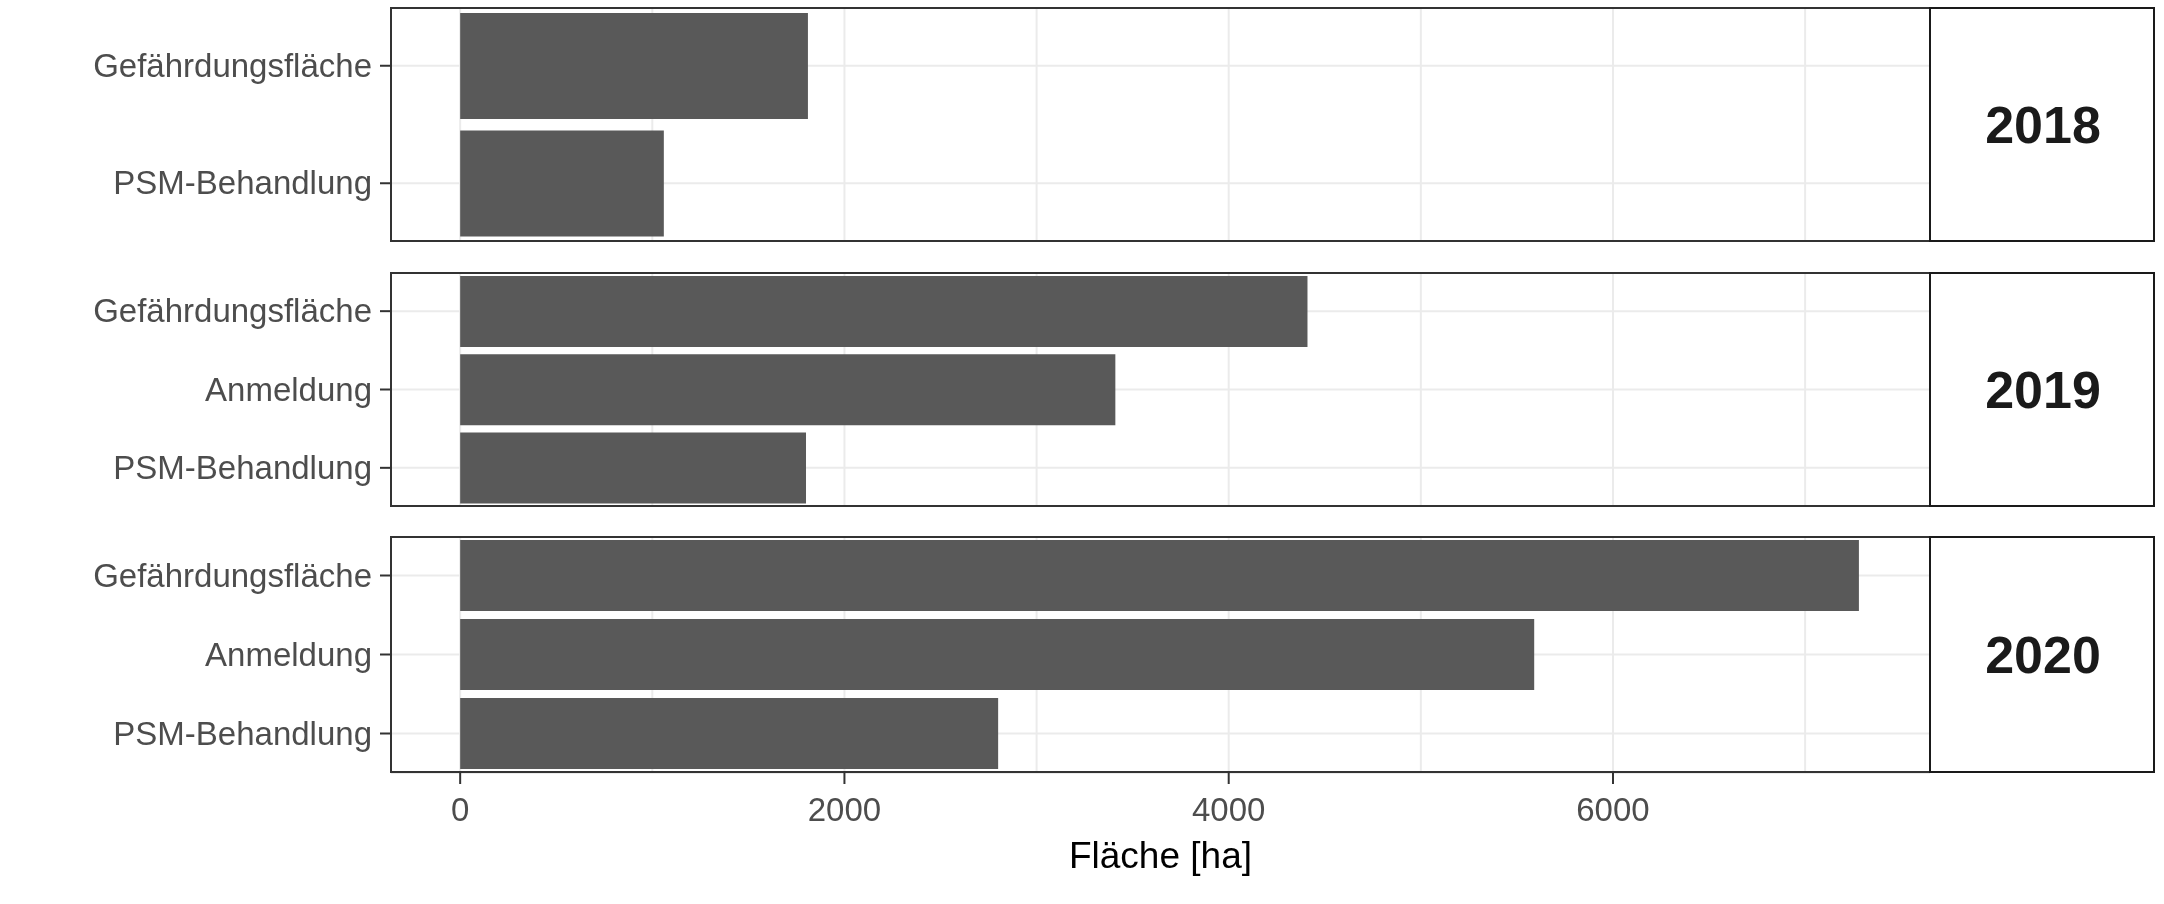 This screenshot has height=904, width=2164. Describe the element at coordinates (460, 809) in the screenshot. I see `x-tick-label: 0` at that location.